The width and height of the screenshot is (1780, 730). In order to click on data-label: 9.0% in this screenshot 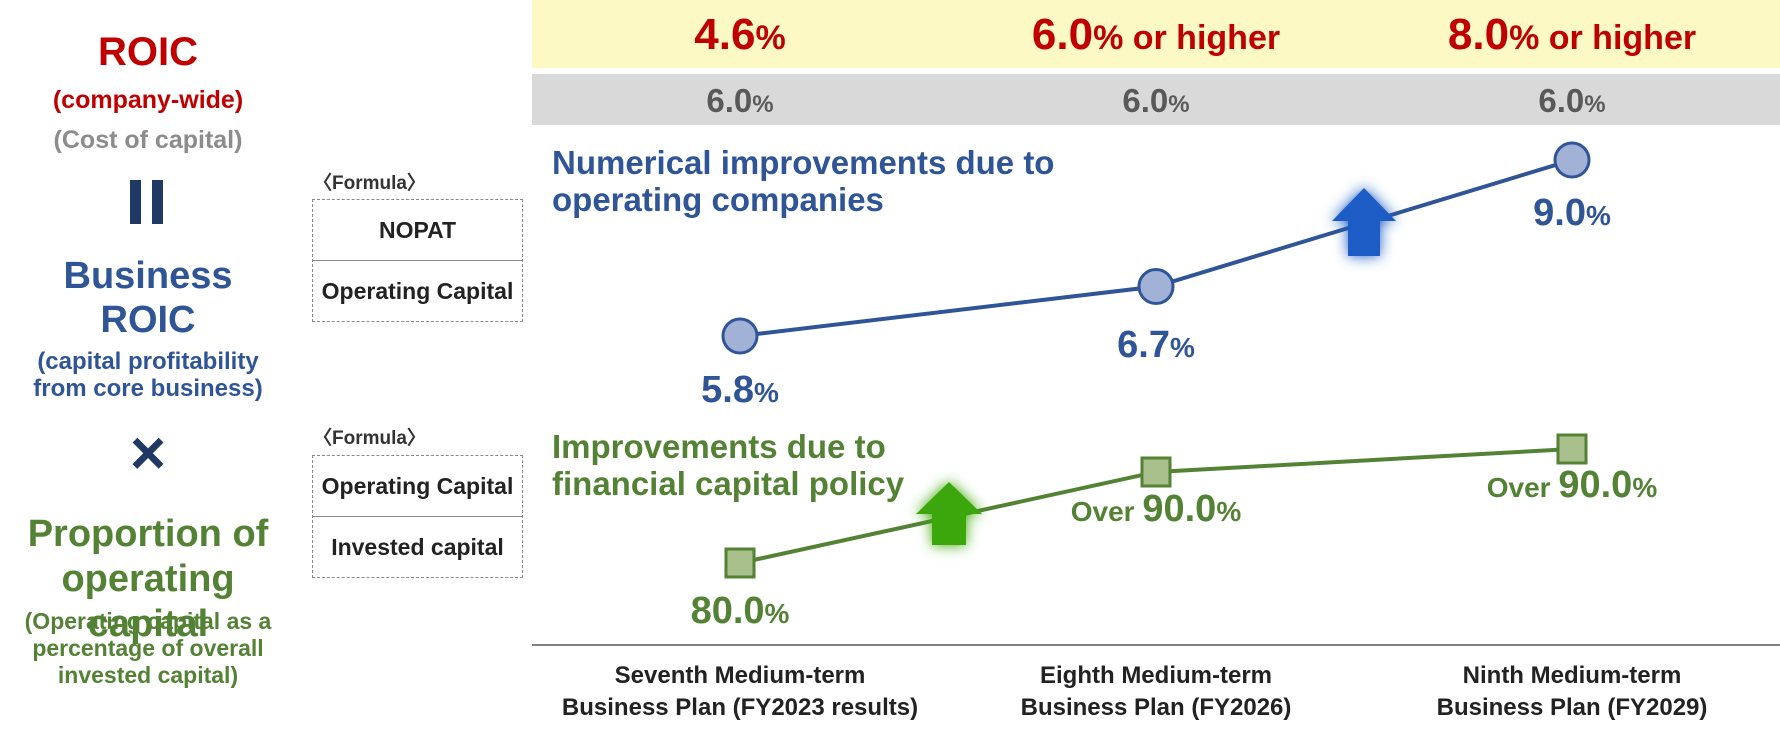, I will do `click(1572, 213)`.